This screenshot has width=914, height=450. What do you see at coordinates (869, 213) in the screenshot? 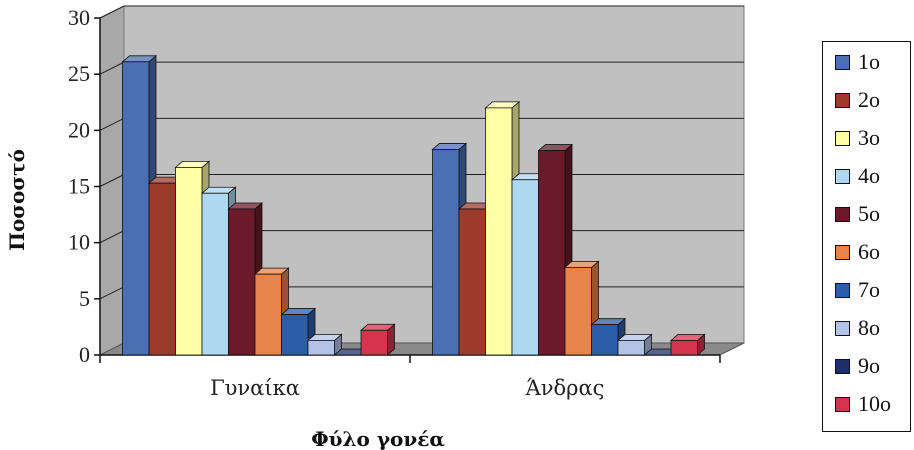
I see `legend-label: 5ο` at bounding box center [869, 213].